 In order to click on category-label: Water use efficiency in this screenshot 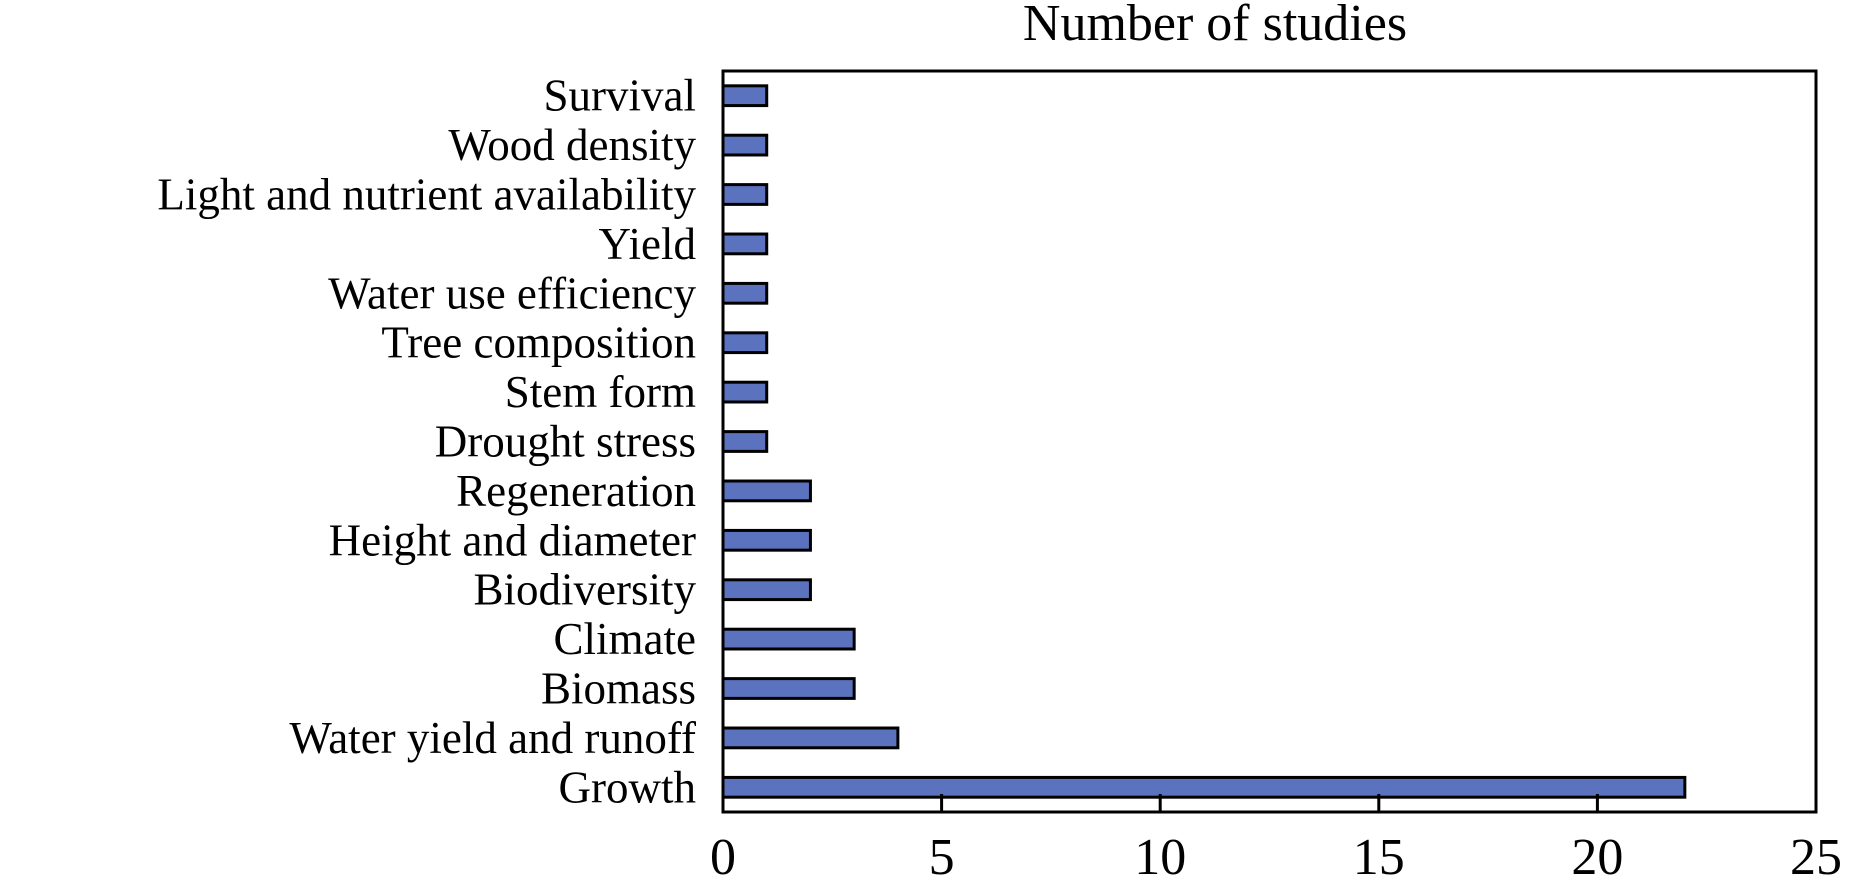, I will do `click(512, 293)`.